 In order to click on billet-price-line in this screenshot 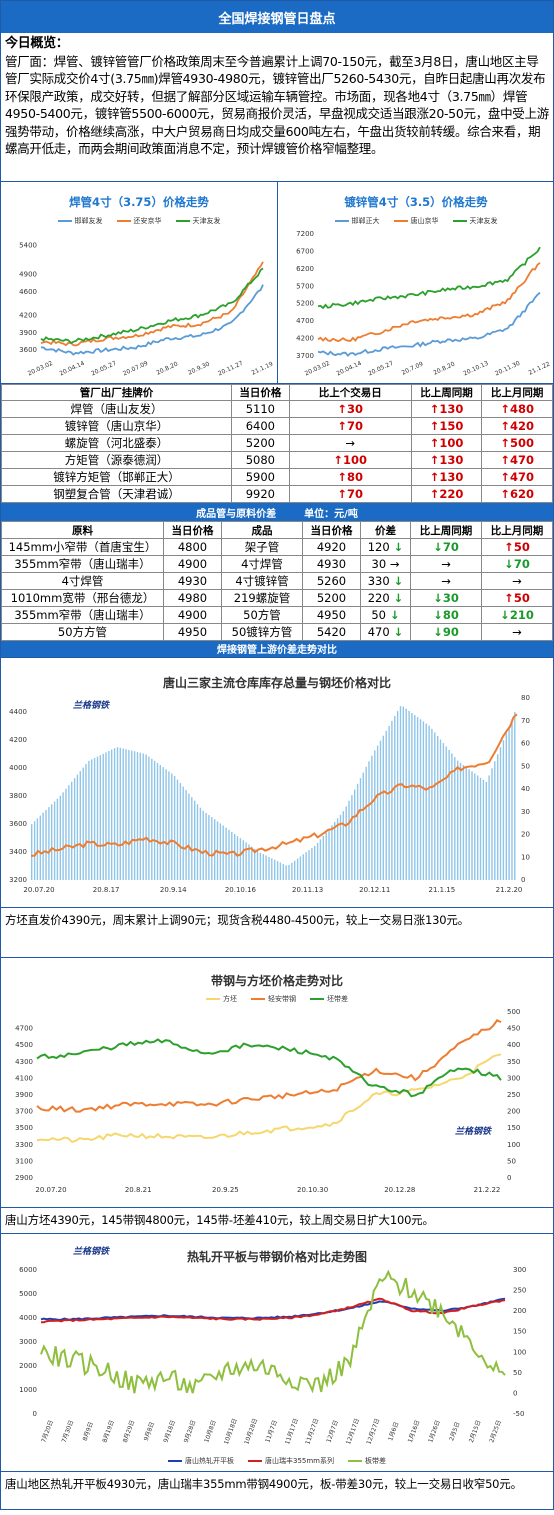, I will do `click(274, 785)`.